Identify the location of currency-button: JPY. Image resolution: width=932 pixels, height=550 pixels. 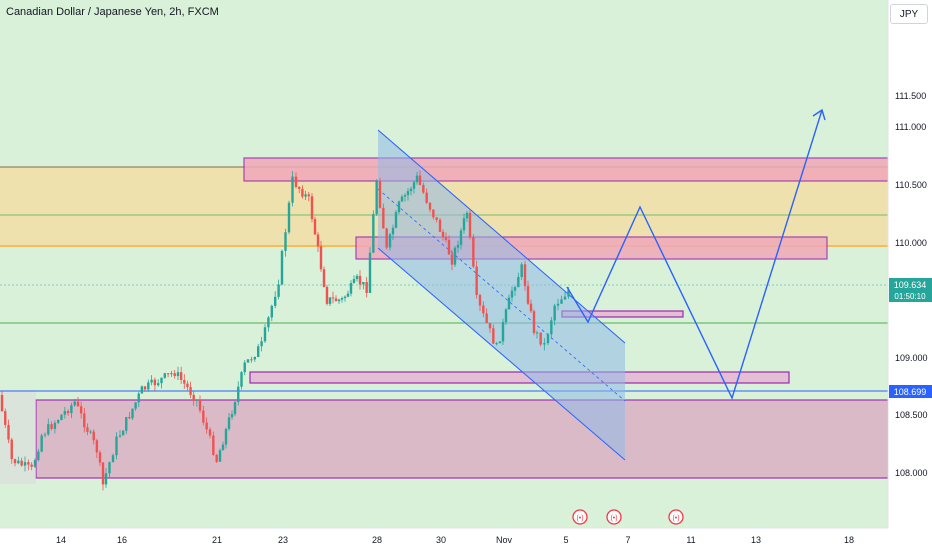
(909, 14).